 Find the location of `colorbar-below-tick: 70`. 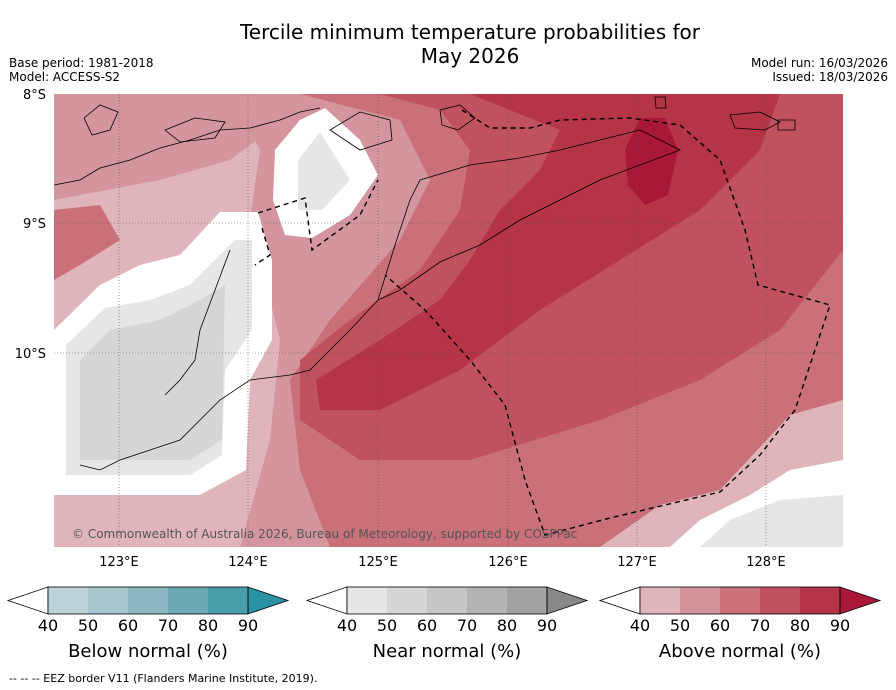

colorbar-below-tick: 70 is located at coordinates (168, 625).